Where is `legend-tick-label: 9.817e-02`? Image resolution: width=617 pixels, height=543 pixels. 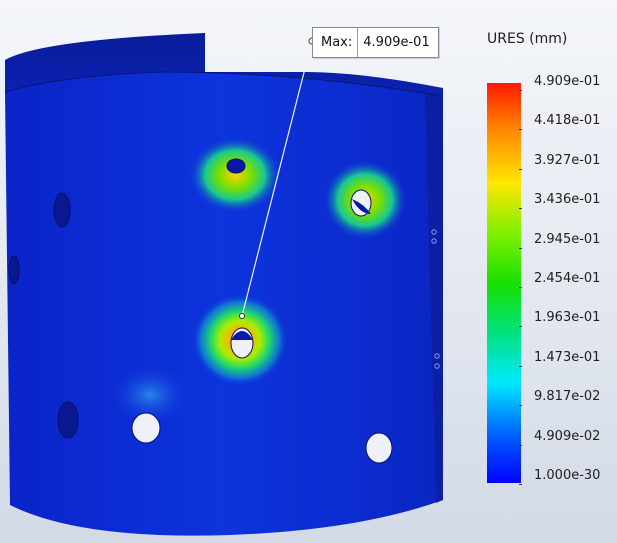
legend-tick-label: 9.817e-02 is located at coordinates (567, 396).